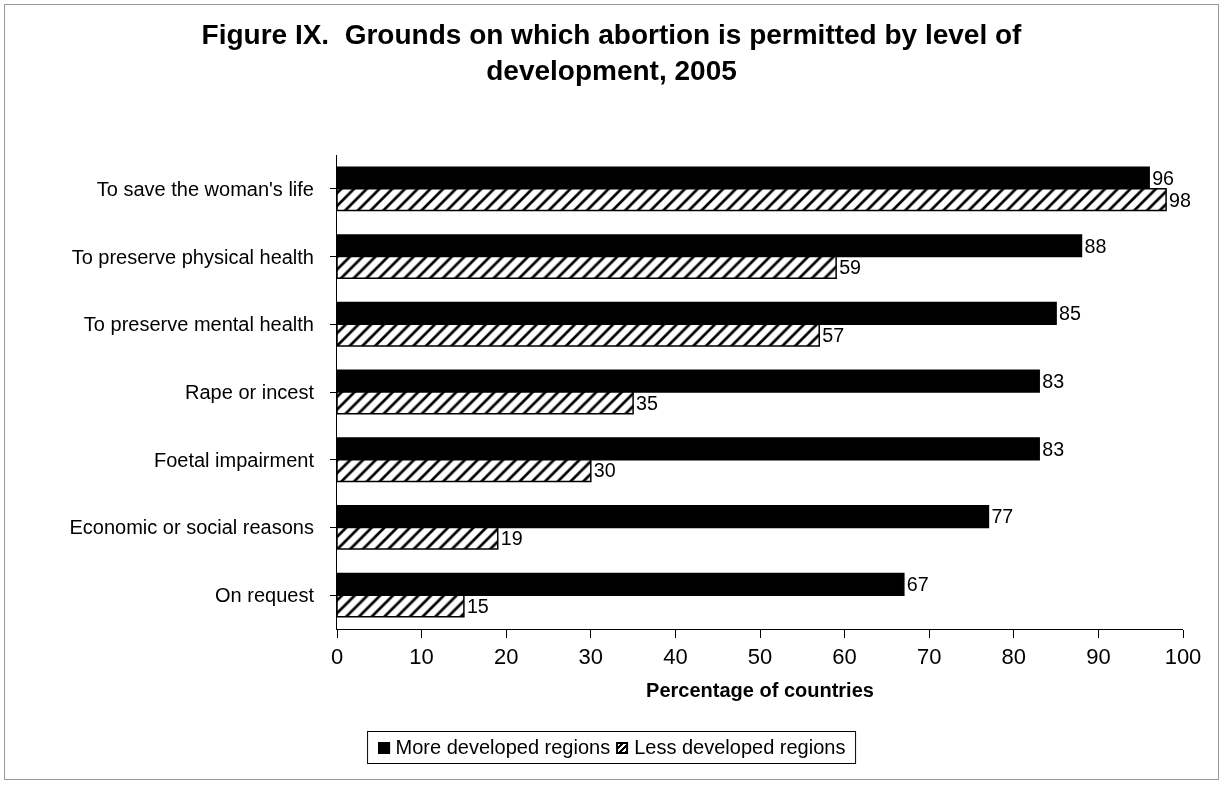 Image resolution: width=1225 pixels, height=786 pixels. I want to click on data-label: 98, so click(1180, 199).